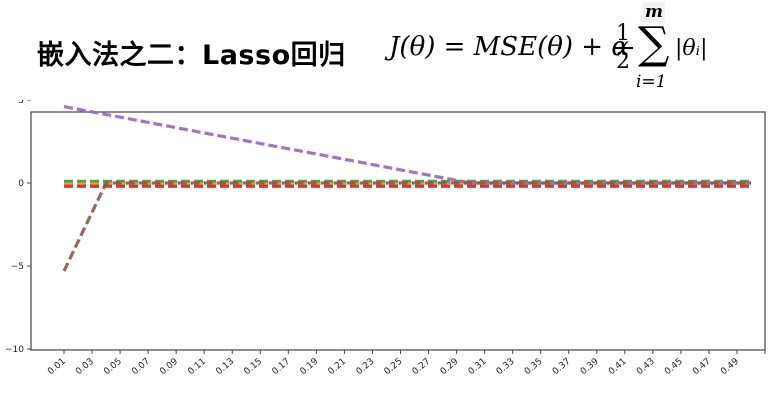  Describe the element at coordinates (21, 184) in the screenshot. I see `y-tick-label: 0` at that location.